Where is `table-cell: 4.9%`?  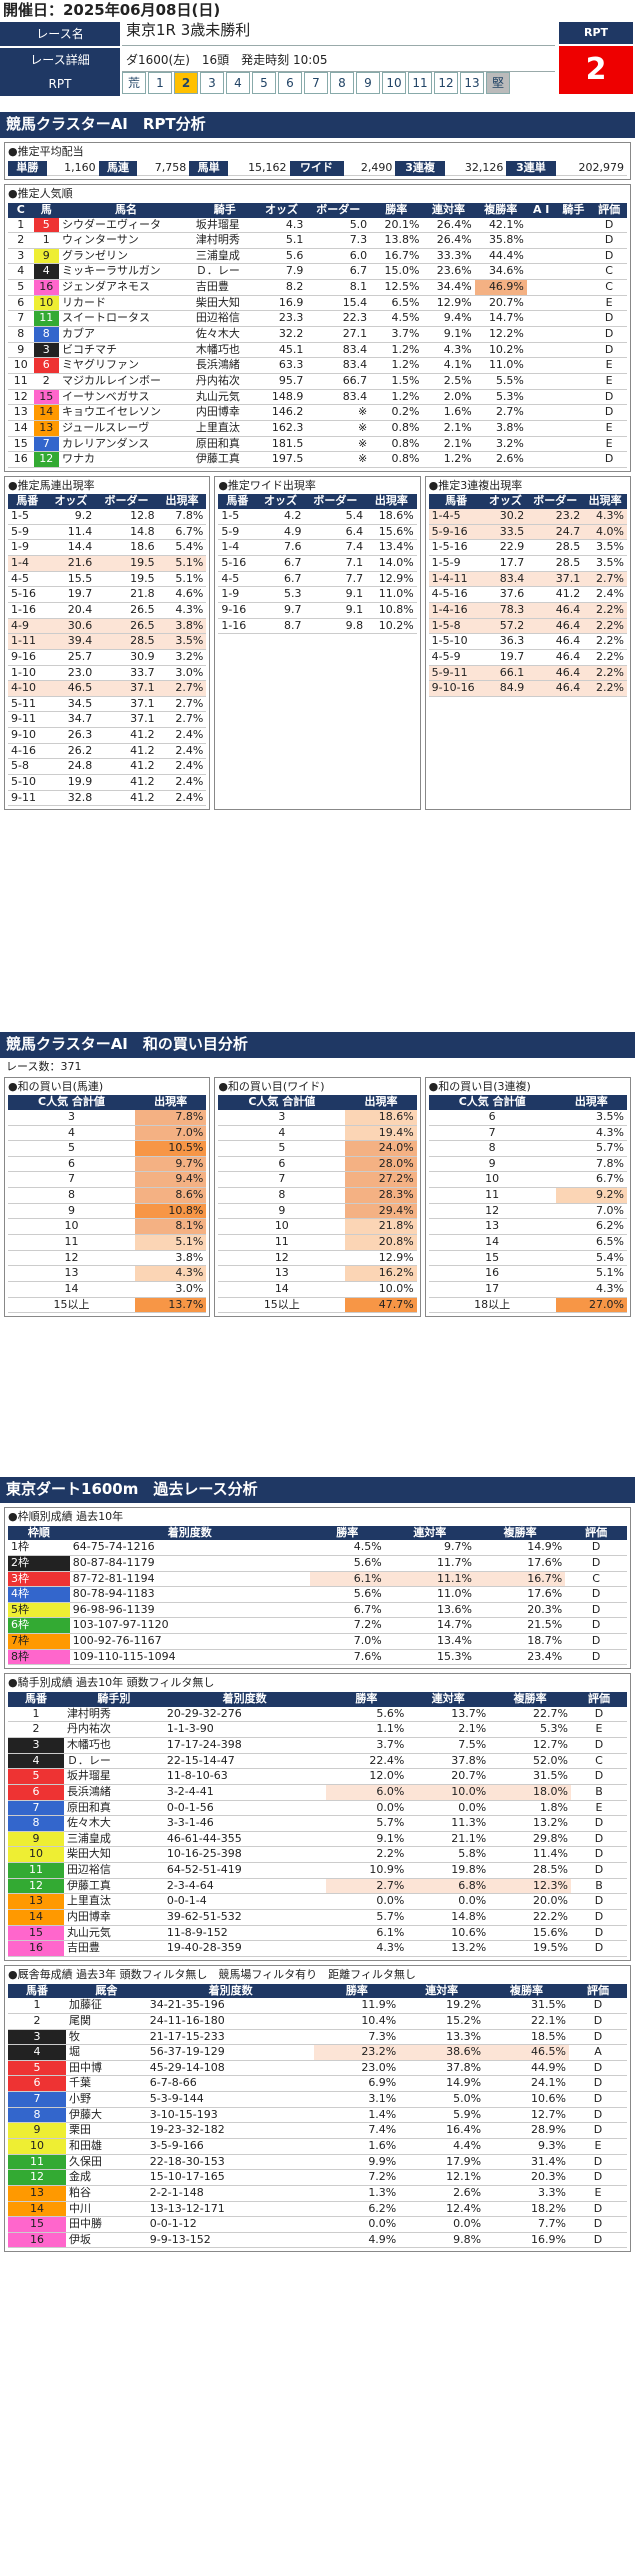
table-cell: 4.9% is located at coordinates (357, 2240).